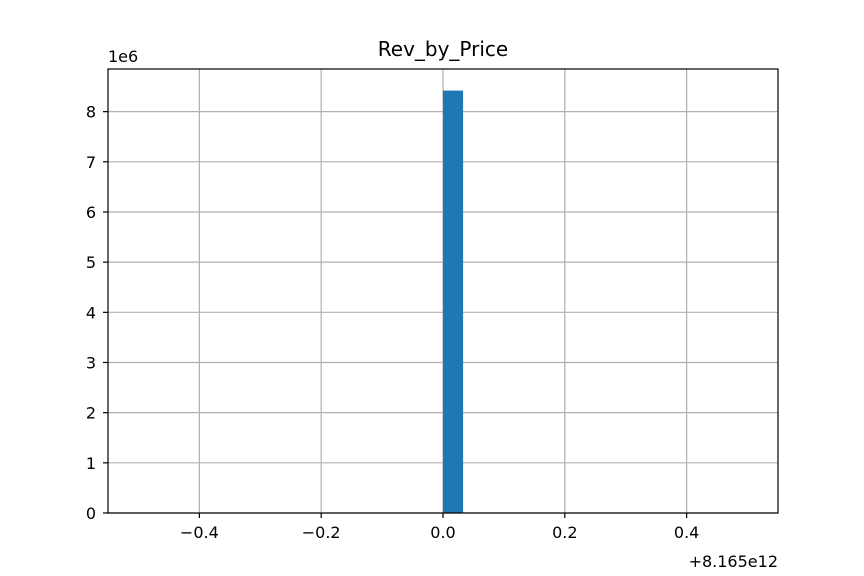 Image resolution: width=864 pixels, height=576 pixels. What do you see at coordinates (443, 49) in the screenshot?
I see `chart-title: Rev_by_Price` at bounding box center [443, 49].